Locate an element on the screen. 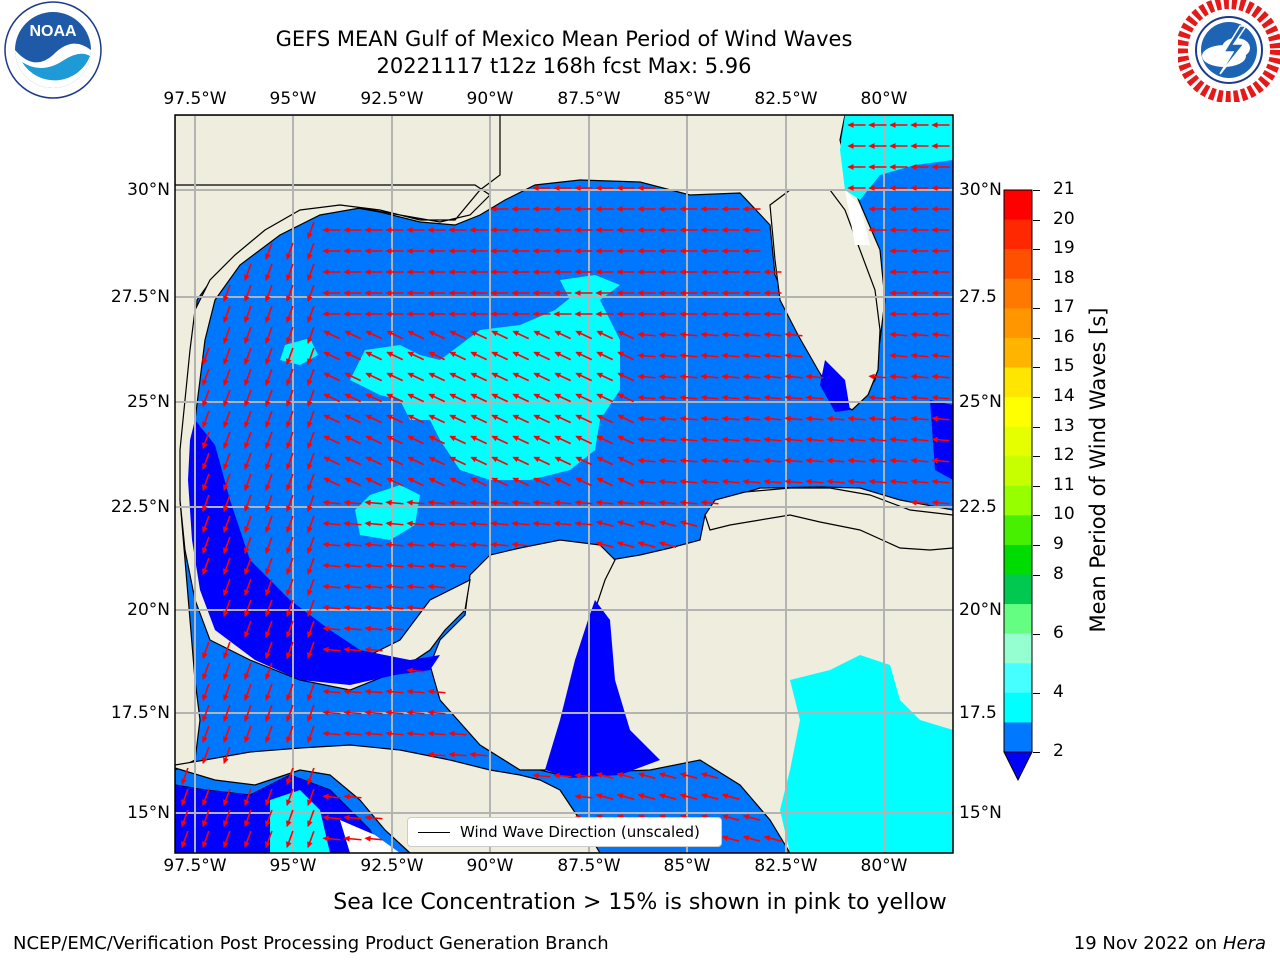  nws-logo is located at coordinates (1229, 51).